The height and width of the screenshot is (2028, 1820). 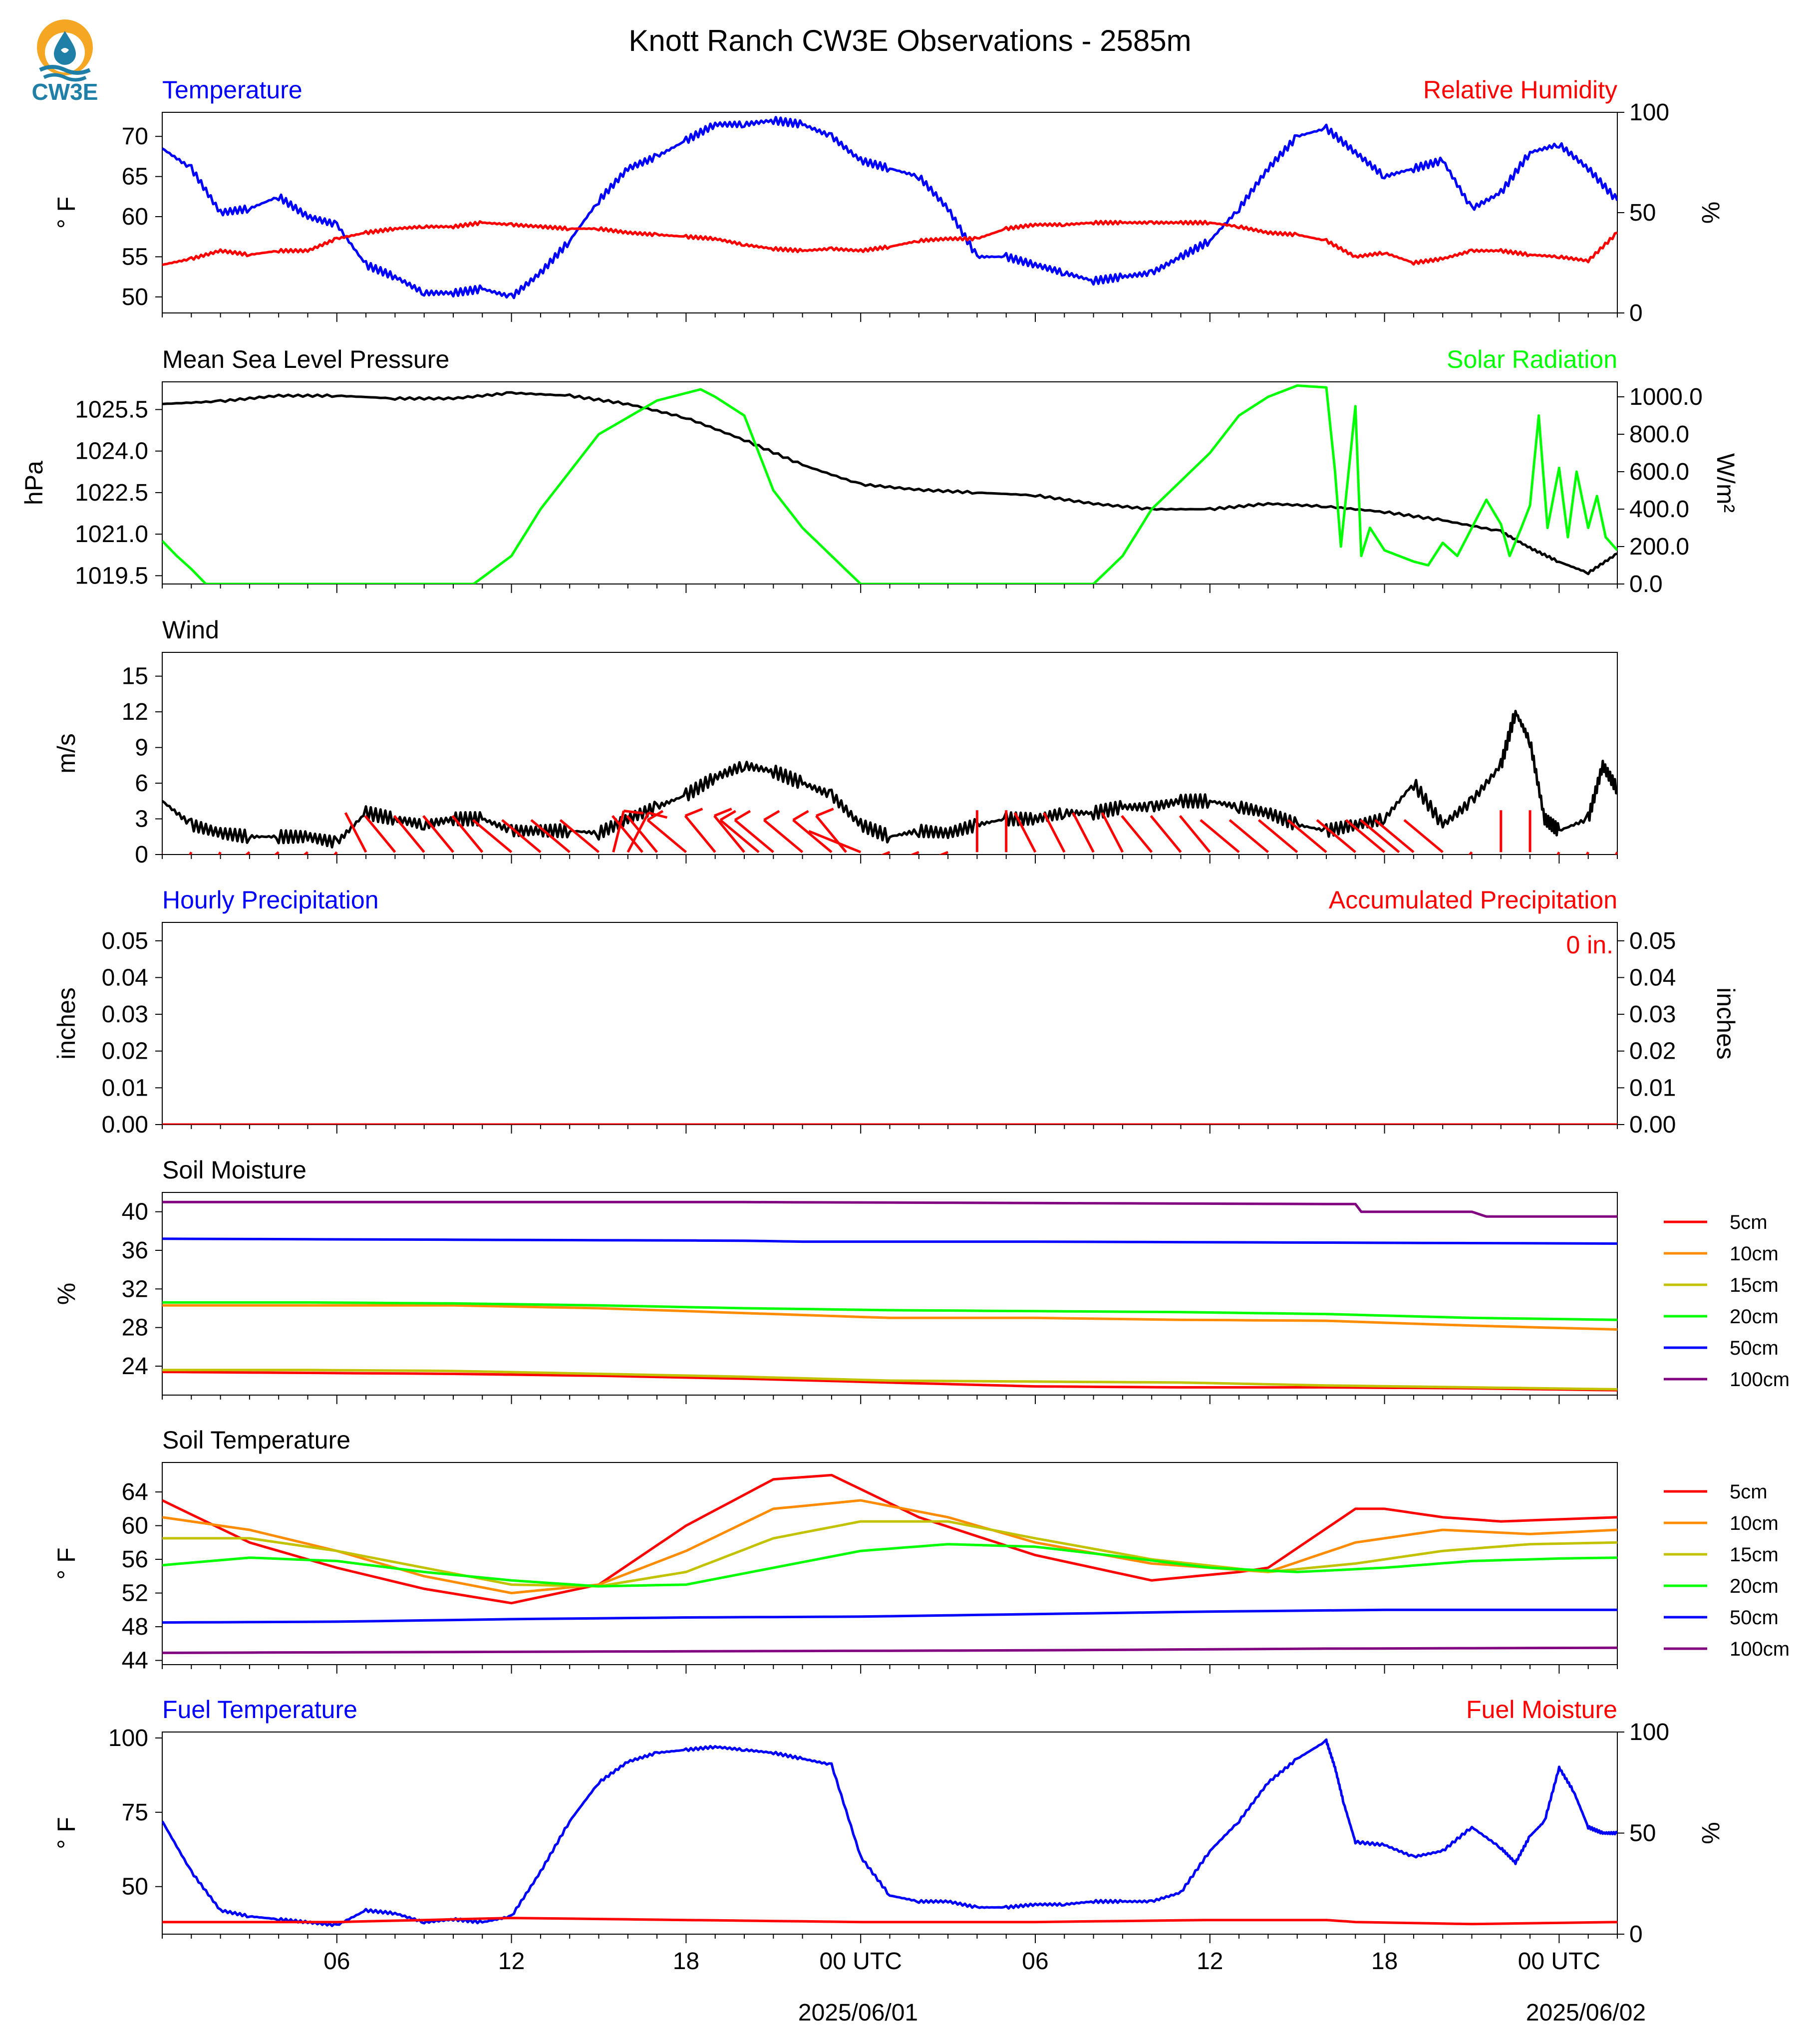 What do you see at coordinates (111, 534) in the screenshot?
I see `y-tick-label-left: 1021.0` at bounding box center [111, 534].